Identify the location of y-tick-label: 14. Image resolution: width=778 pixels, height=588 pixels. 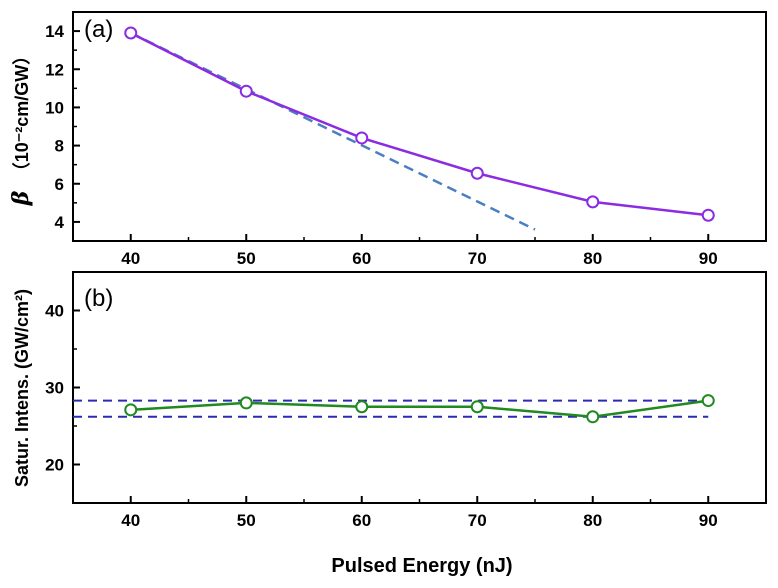
(54, 31).